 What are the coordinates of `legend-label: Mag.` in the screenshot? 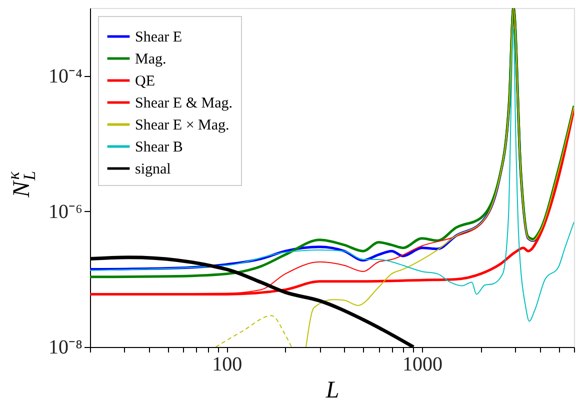 It's located at (150, 60).